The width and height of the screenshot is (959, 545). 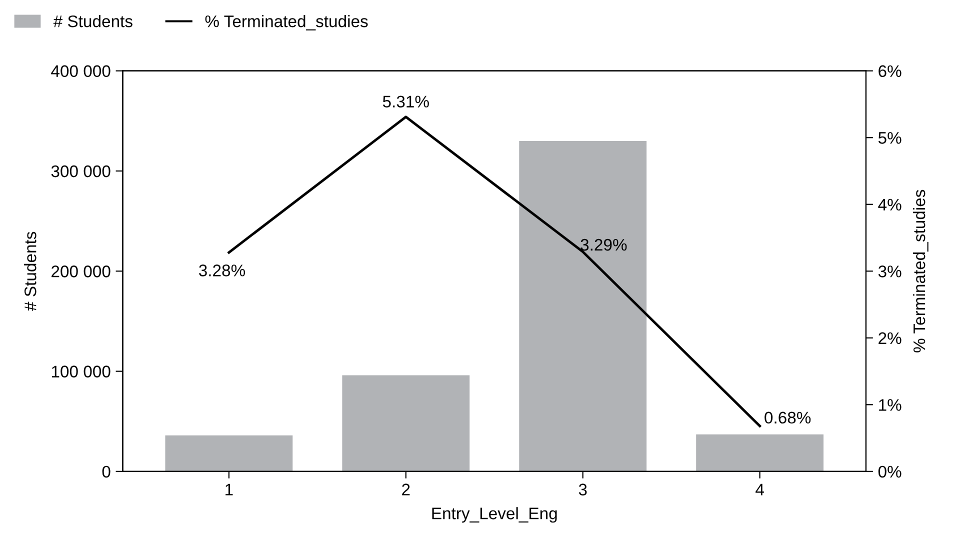 I want to click on y2-axis-title: % Terminated_studies, so click(x=920, y=271).